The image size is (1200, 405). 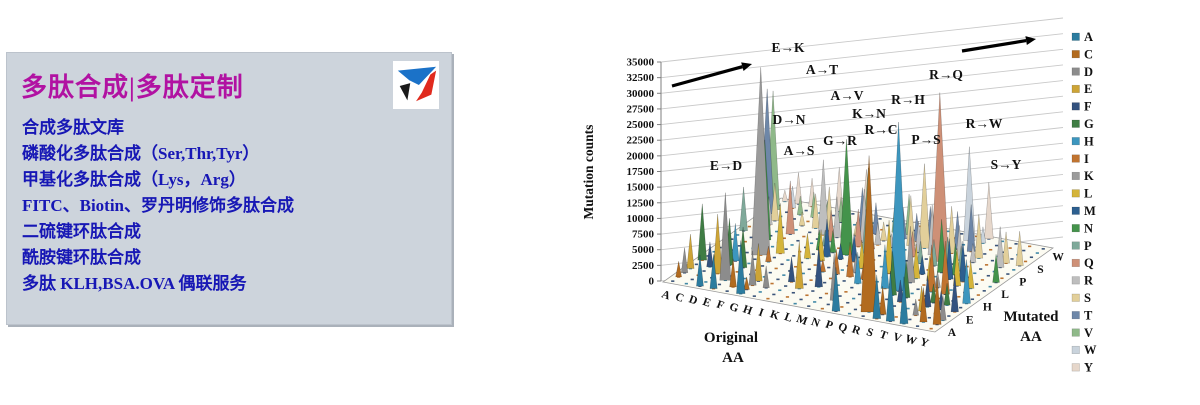 I want to click on svg-text: K→N, so click(x=869, y=113).